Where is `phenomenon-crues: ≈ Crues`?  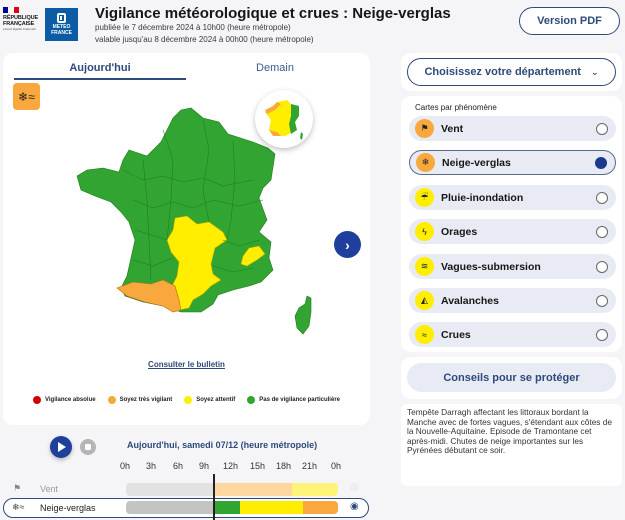 phenomenon-crues: ≈ Crues is located at coordinates (512, 334).